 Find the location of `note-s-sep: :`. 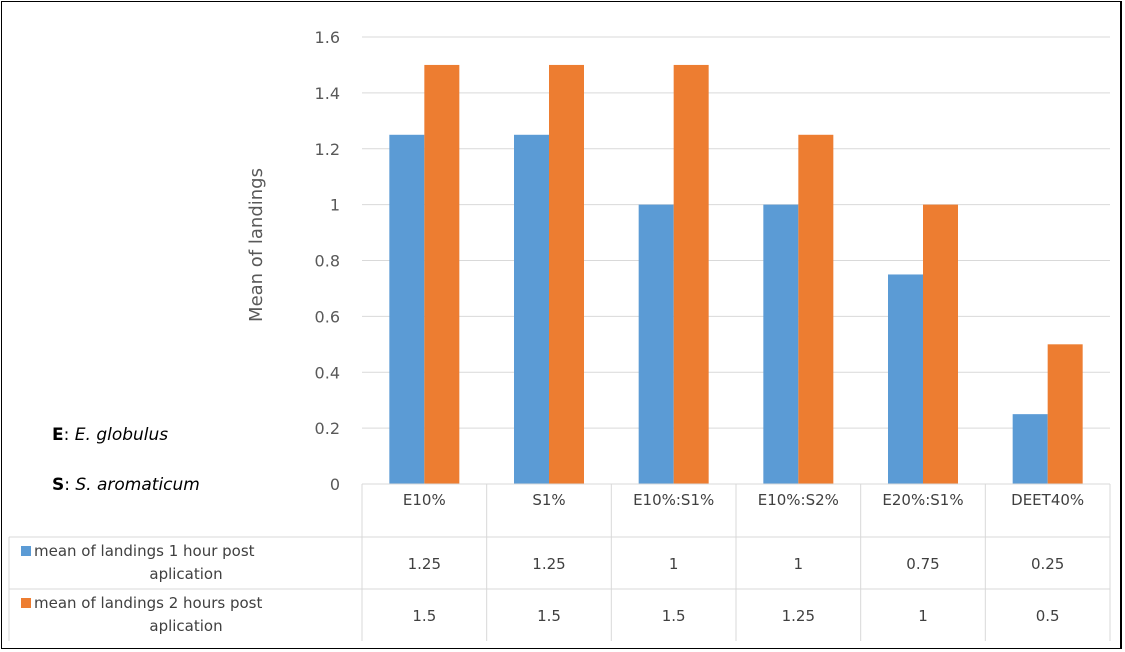

note-s-sep: : is located at coordinates (69, 485).